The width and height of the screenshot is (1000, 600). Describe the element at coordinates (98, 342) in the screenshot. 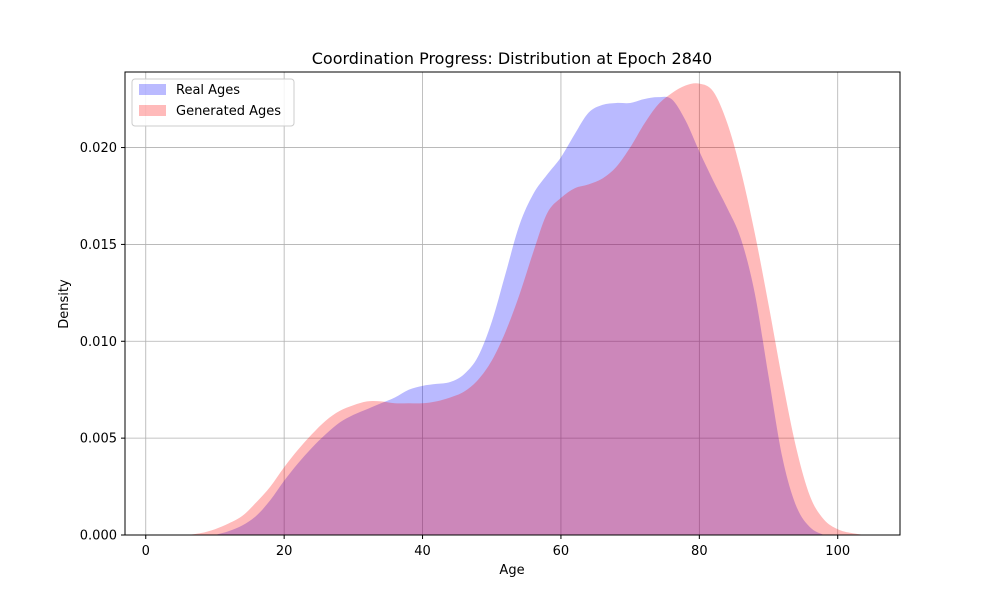

I see `y-tick-label: 0.010` at that location.